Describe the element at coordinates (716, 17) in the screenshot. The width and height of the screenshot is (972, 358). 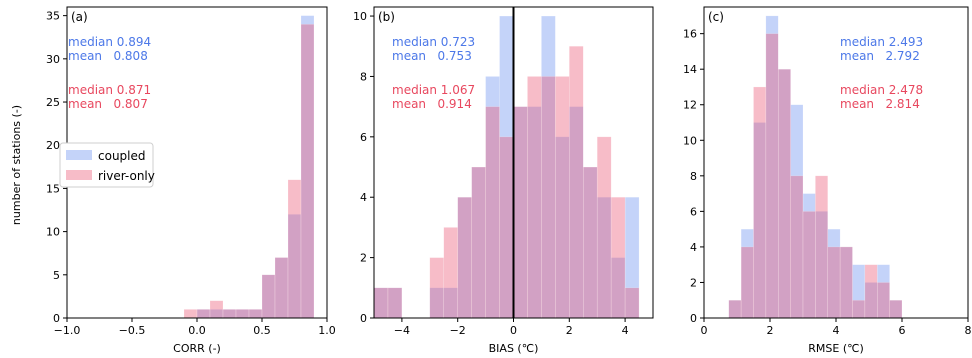
I see `panel-label: (c)` at that location.